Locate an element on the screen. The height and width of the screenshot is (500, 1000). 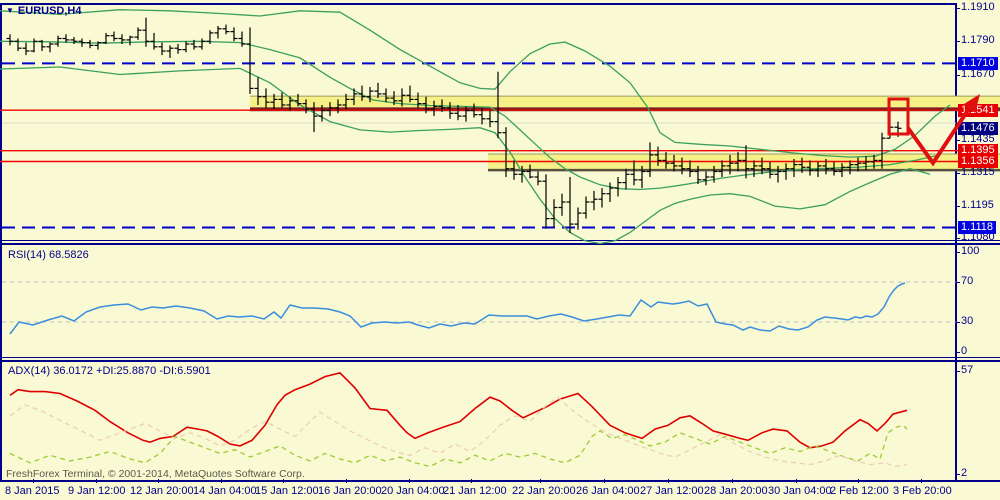
adx-line is located at coordinates (458, 410).